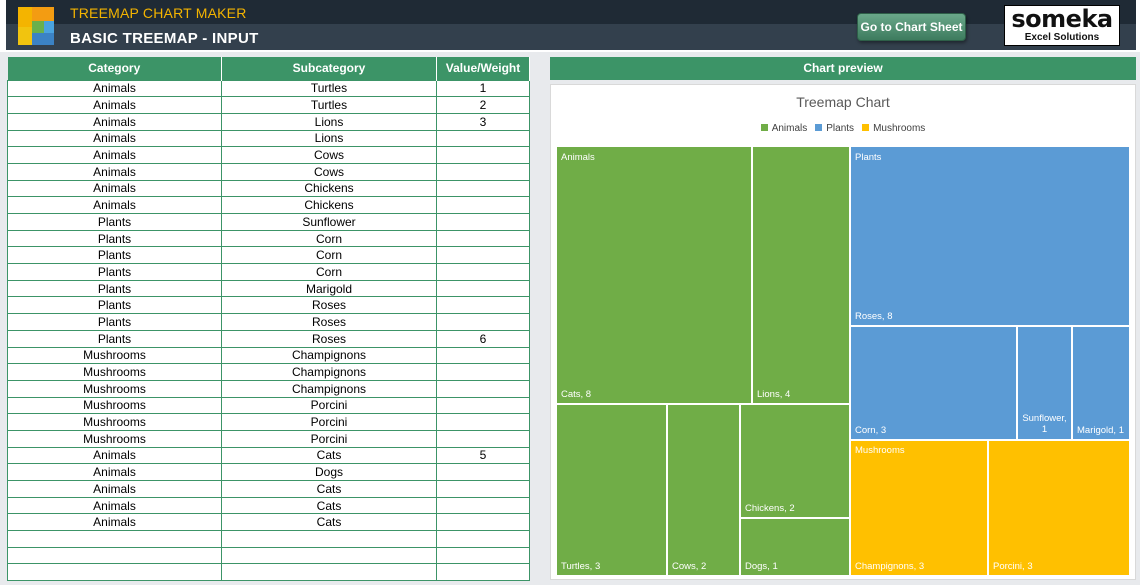  Describe the element at coordinates (329, 288) in the screenshot. I see `cell-subcategory: Marigold` at that location.